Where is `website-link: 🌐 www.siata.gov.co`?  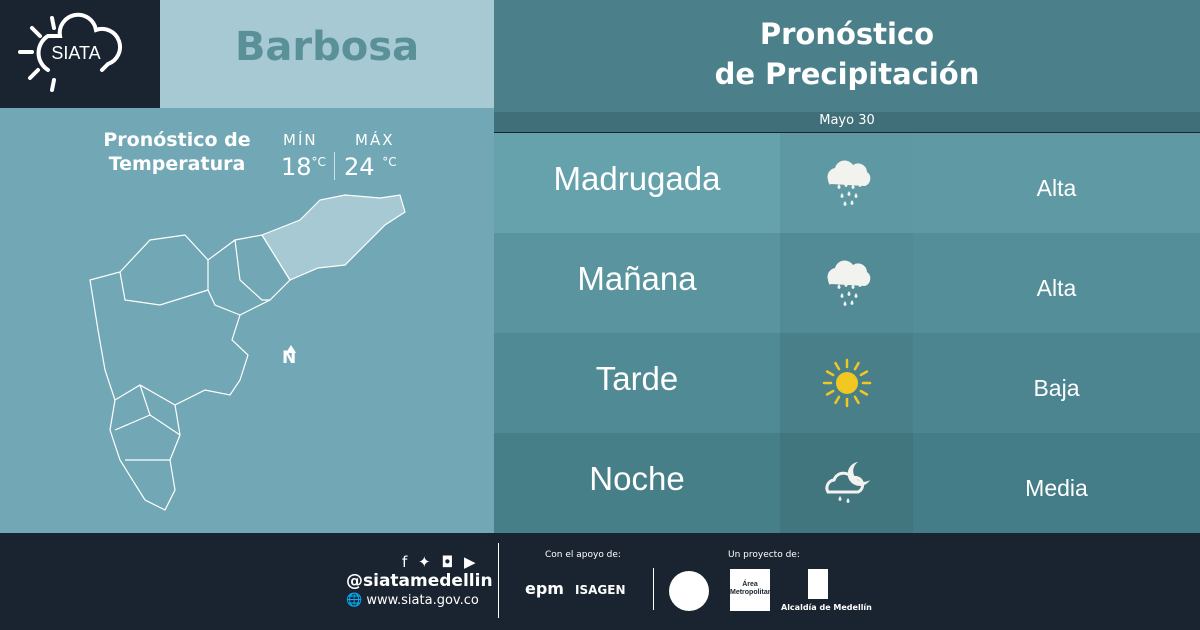 website-link: 🌐 www.siata.gov.co is located at coordinates (412, 600).